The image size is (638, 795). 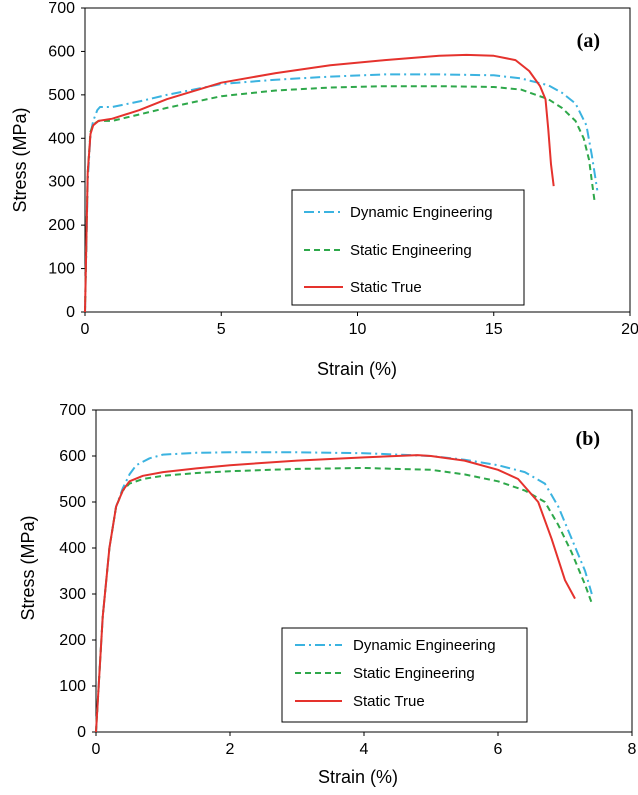 What do you see at coordinates (494, 329) in the screenshot?
I see `x-tick-label: 15` at bounding box center [494, 329].